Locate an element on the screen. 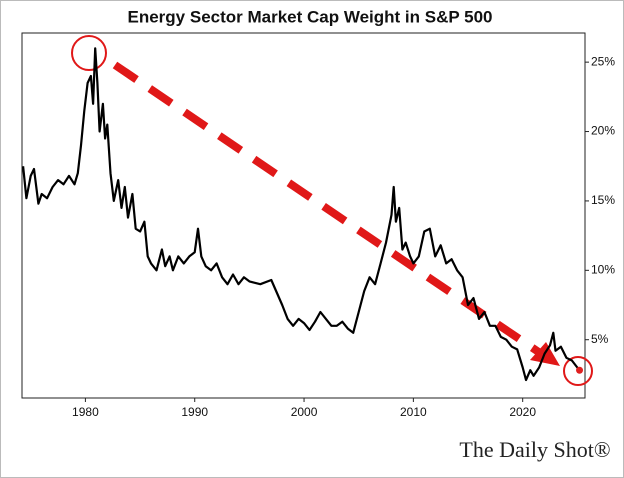  last-point is located at coordinates (580, 370).